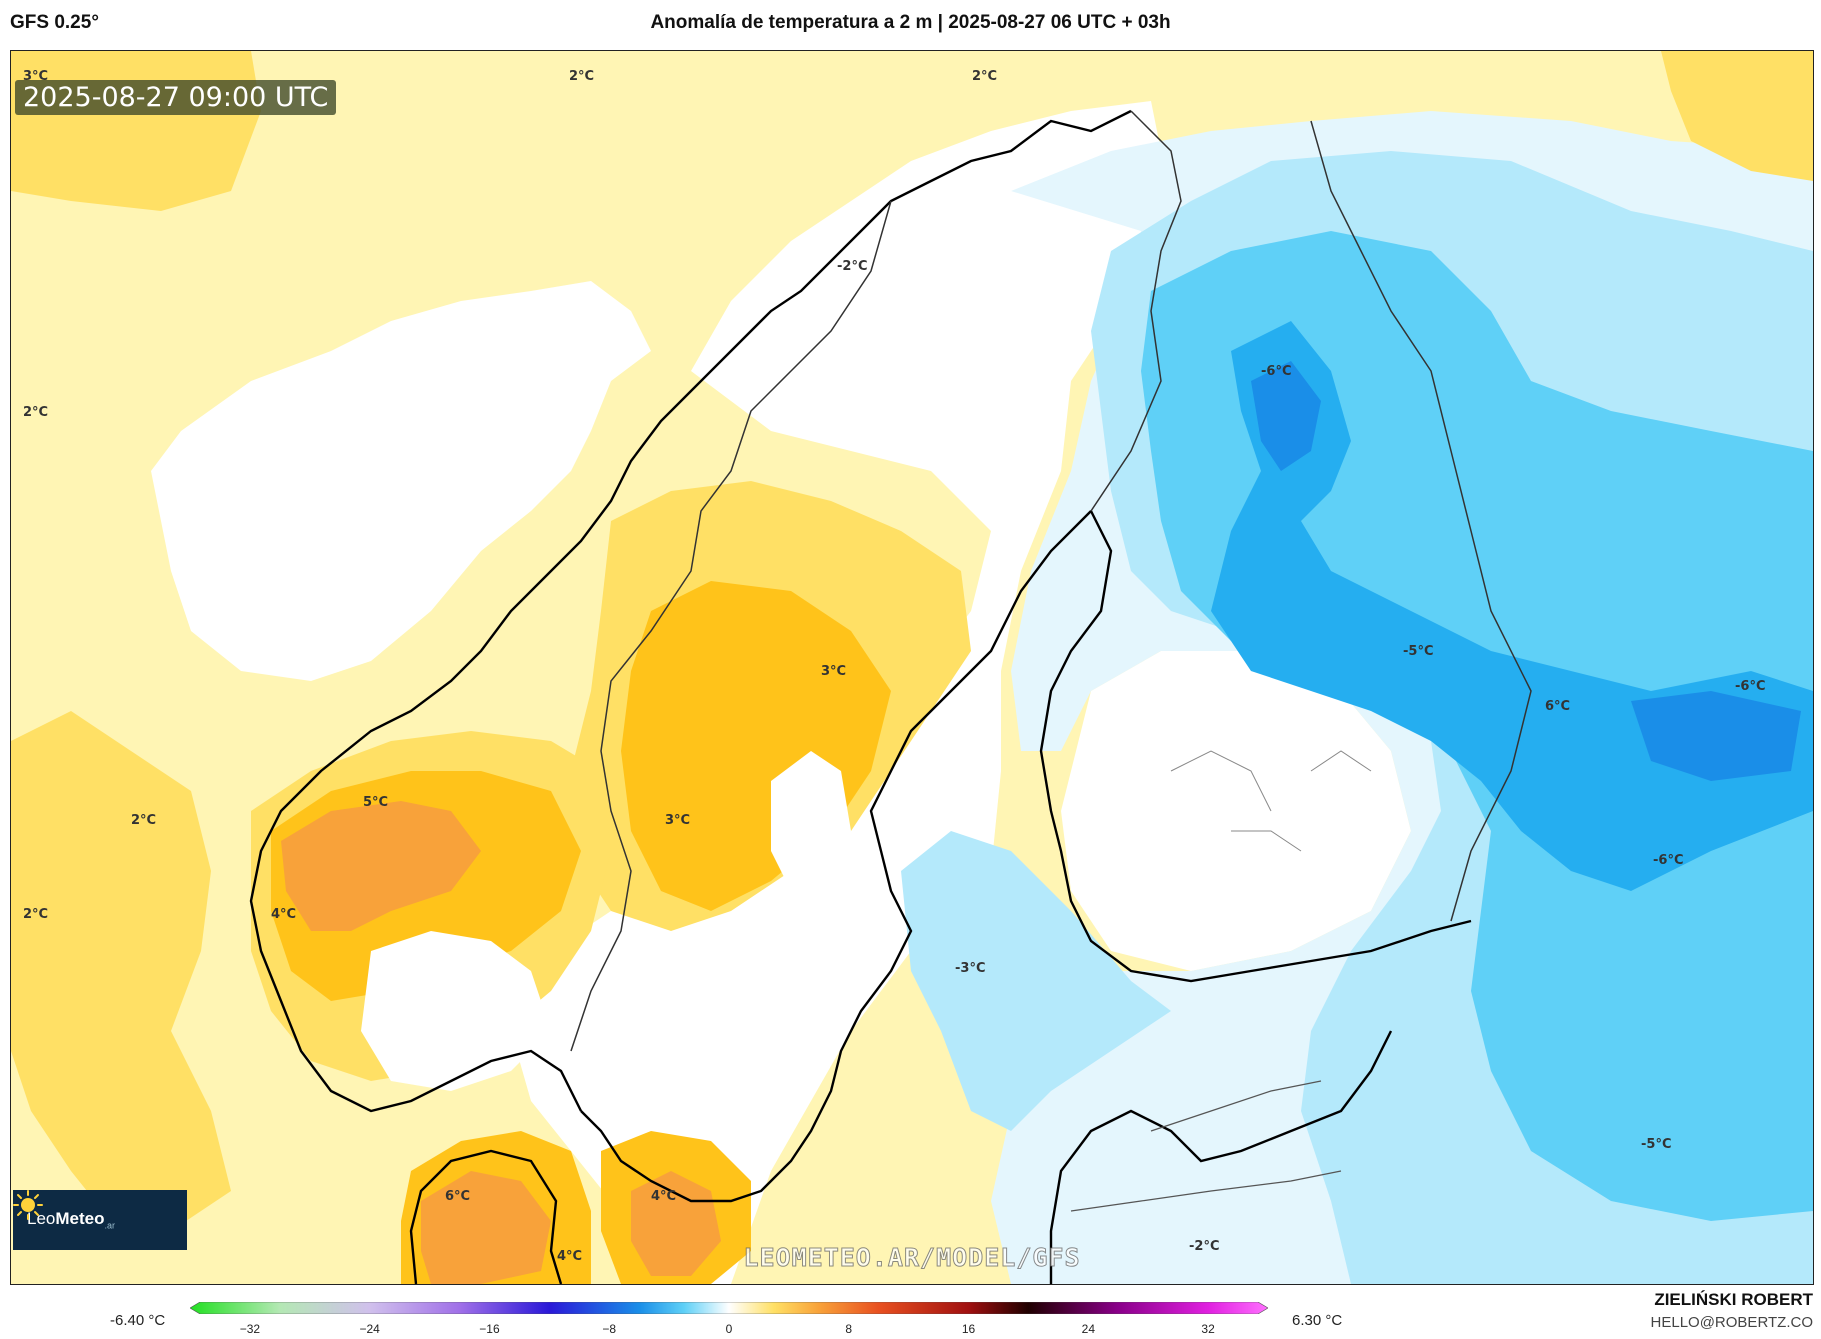 Image resolution: width=1821 pixels, height=1339 pixels. I want to click on colorbar-tick-label: 0, so click(729, 1329).